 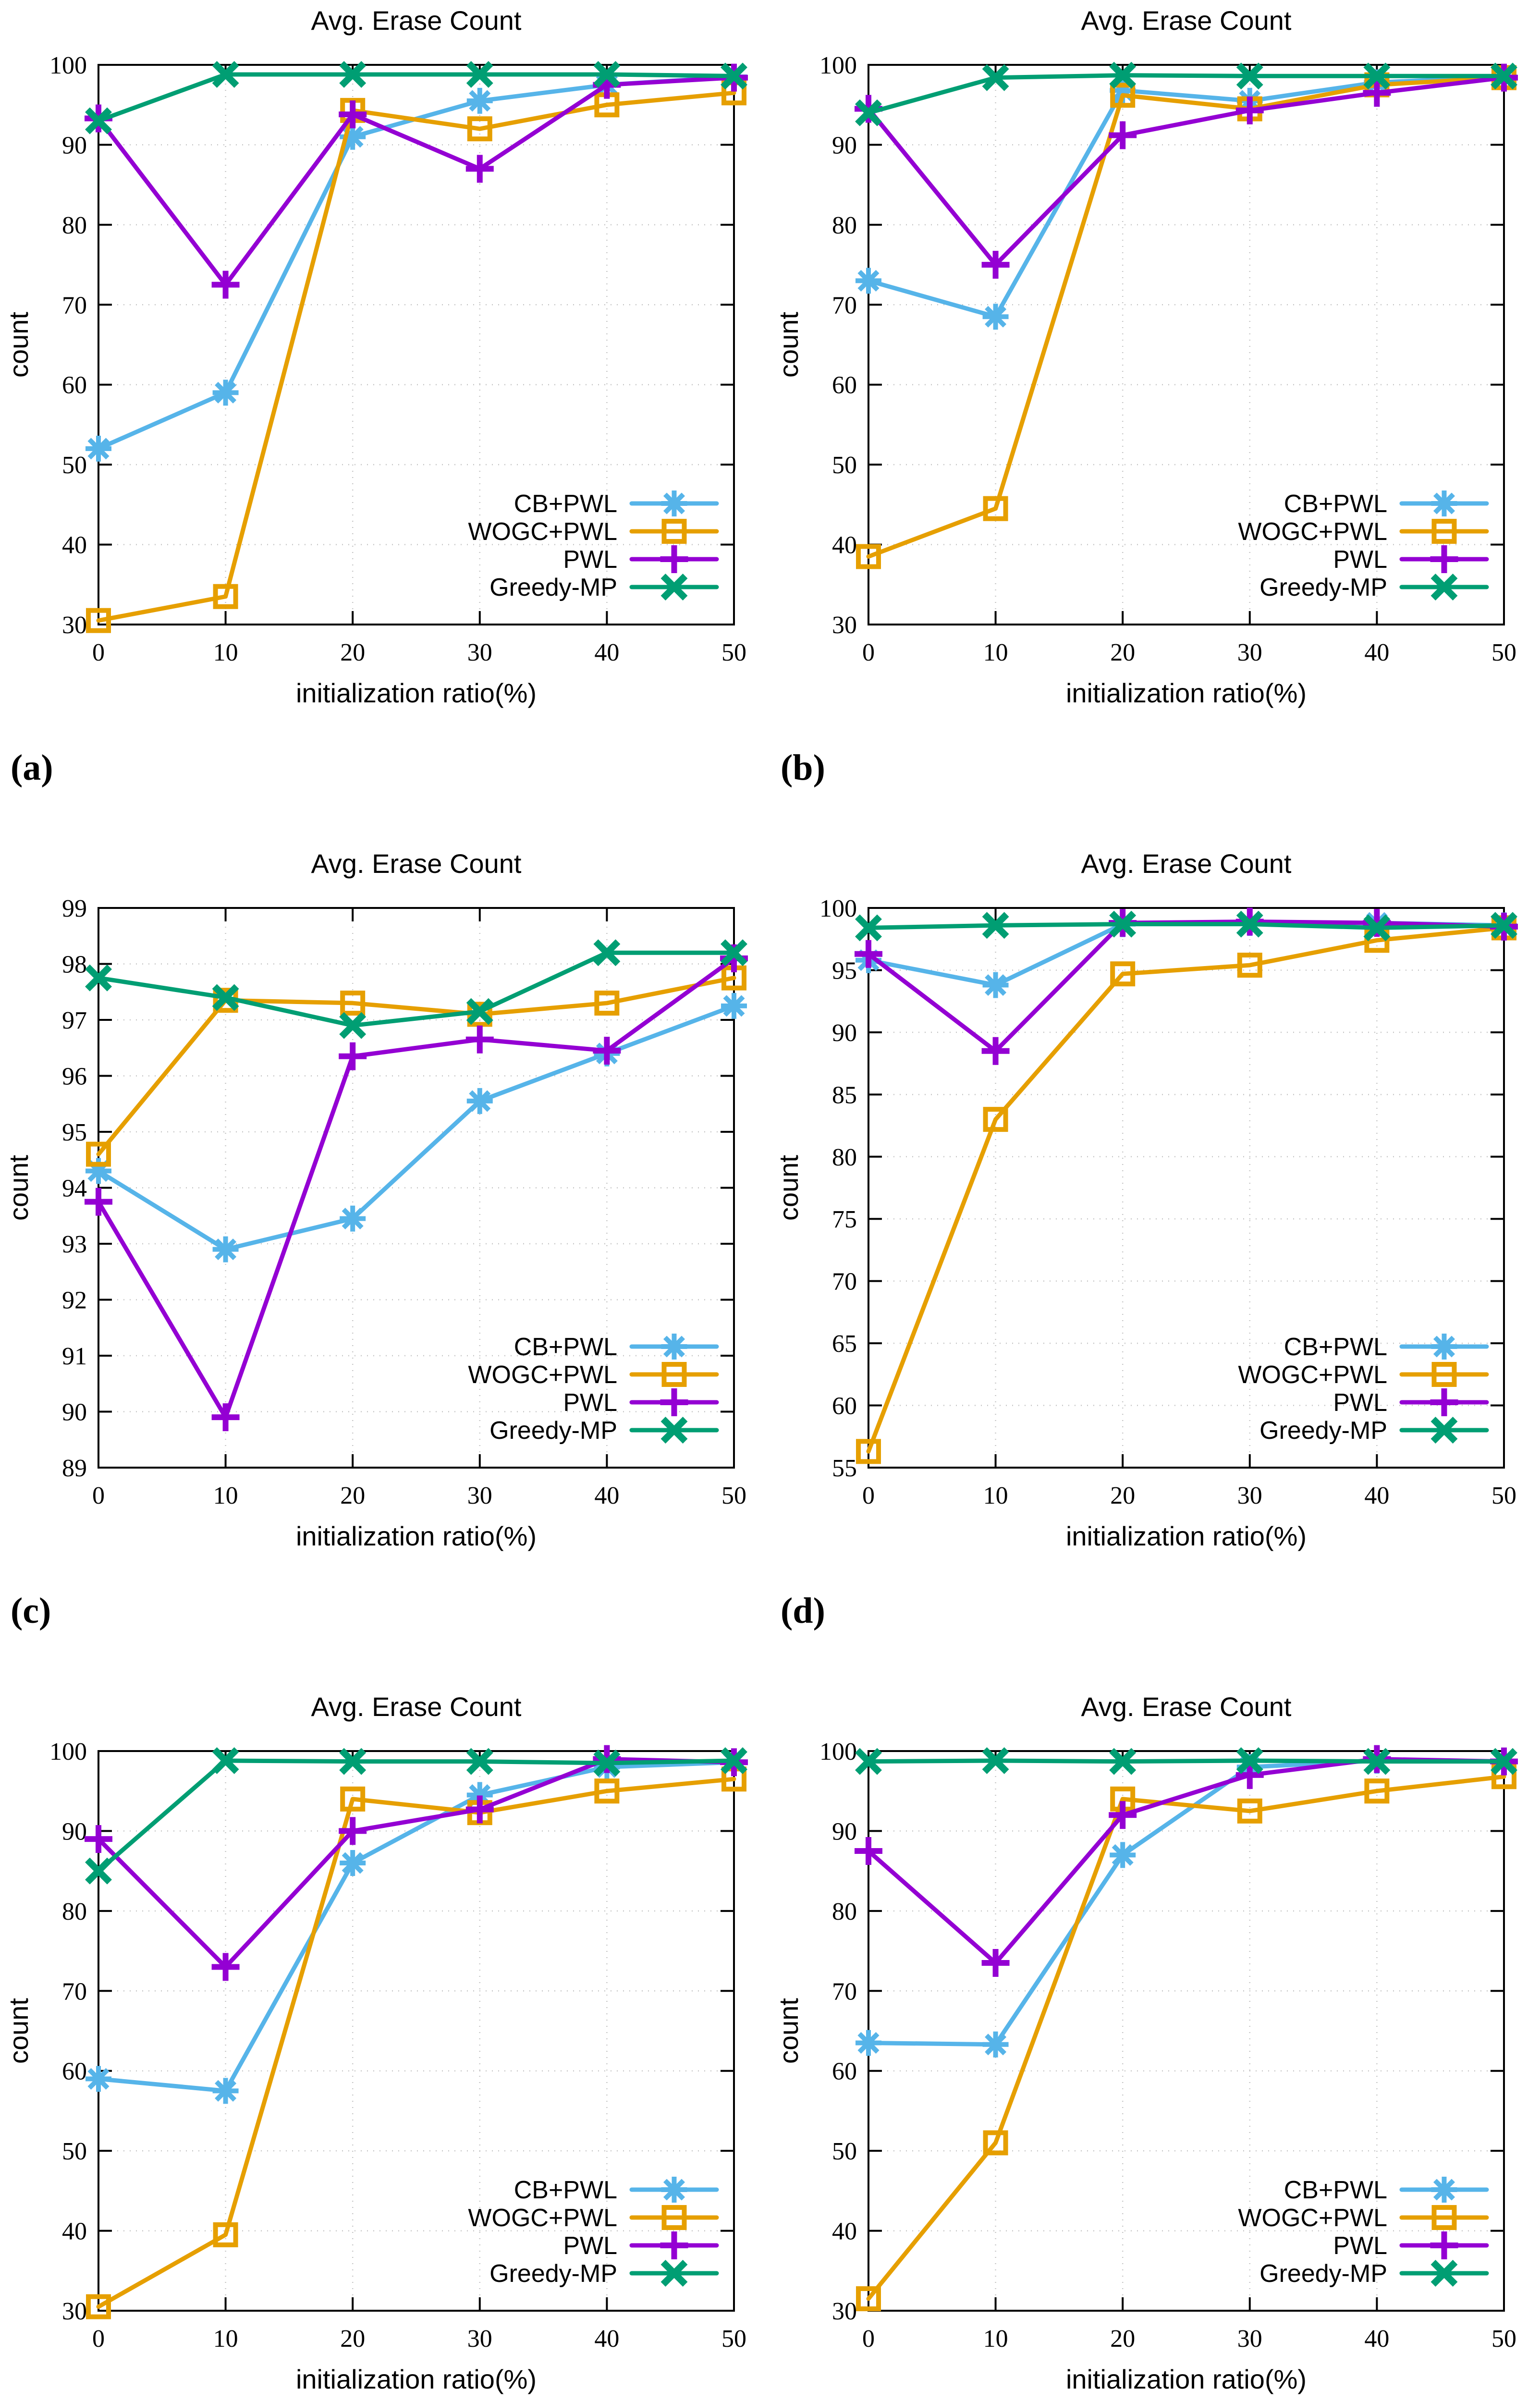 What do you see at coordinates (75, 965) in the screenshot?
I see `svg-text: 98` at bounding box center [75, 965].